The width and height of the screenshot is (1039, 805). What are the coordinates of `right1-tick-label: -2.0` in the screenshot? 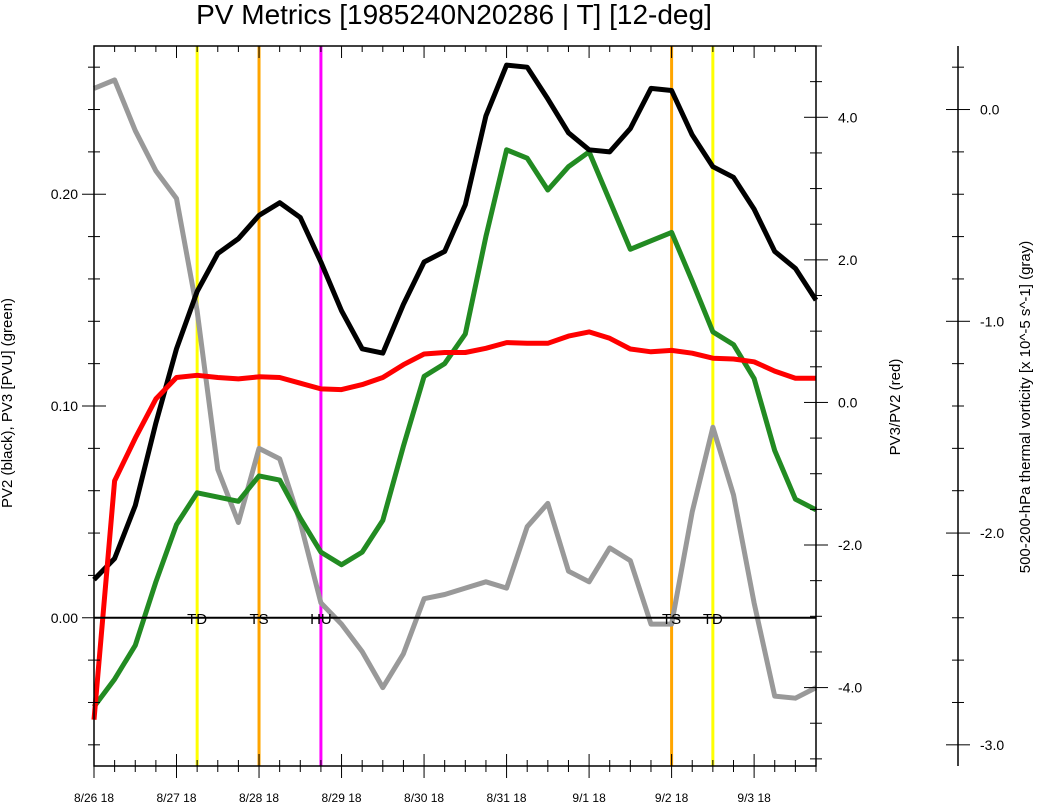 It's located at (850, 545).